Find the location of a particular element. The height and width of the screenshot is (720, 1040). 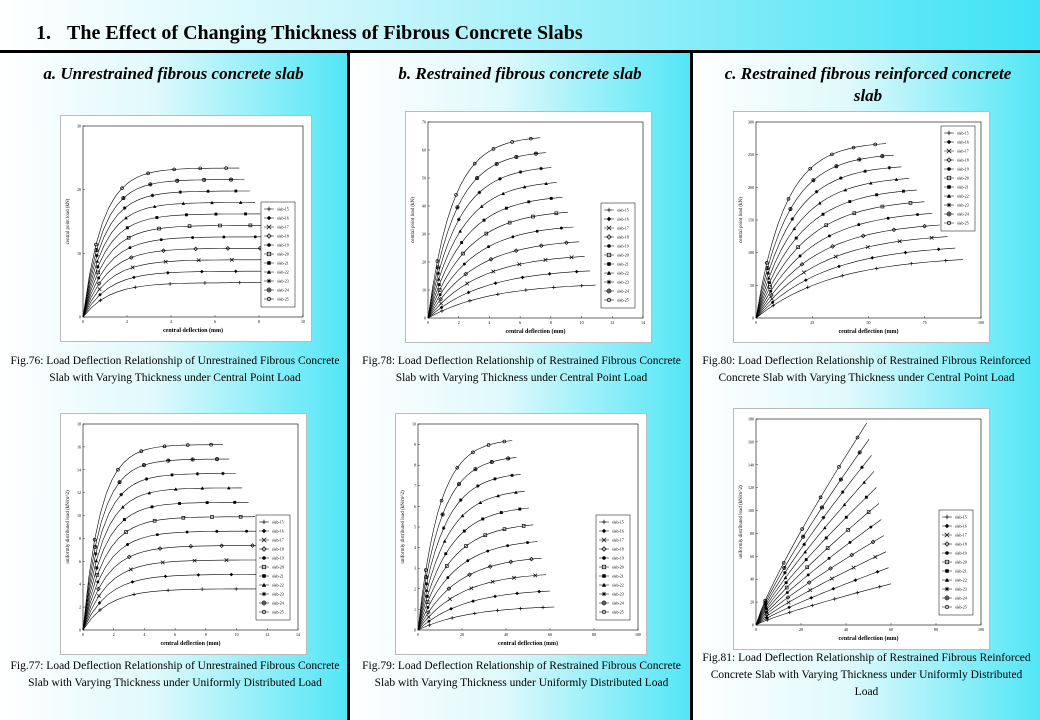

y-tick-label: 80 is located at coordinates (752, 533).